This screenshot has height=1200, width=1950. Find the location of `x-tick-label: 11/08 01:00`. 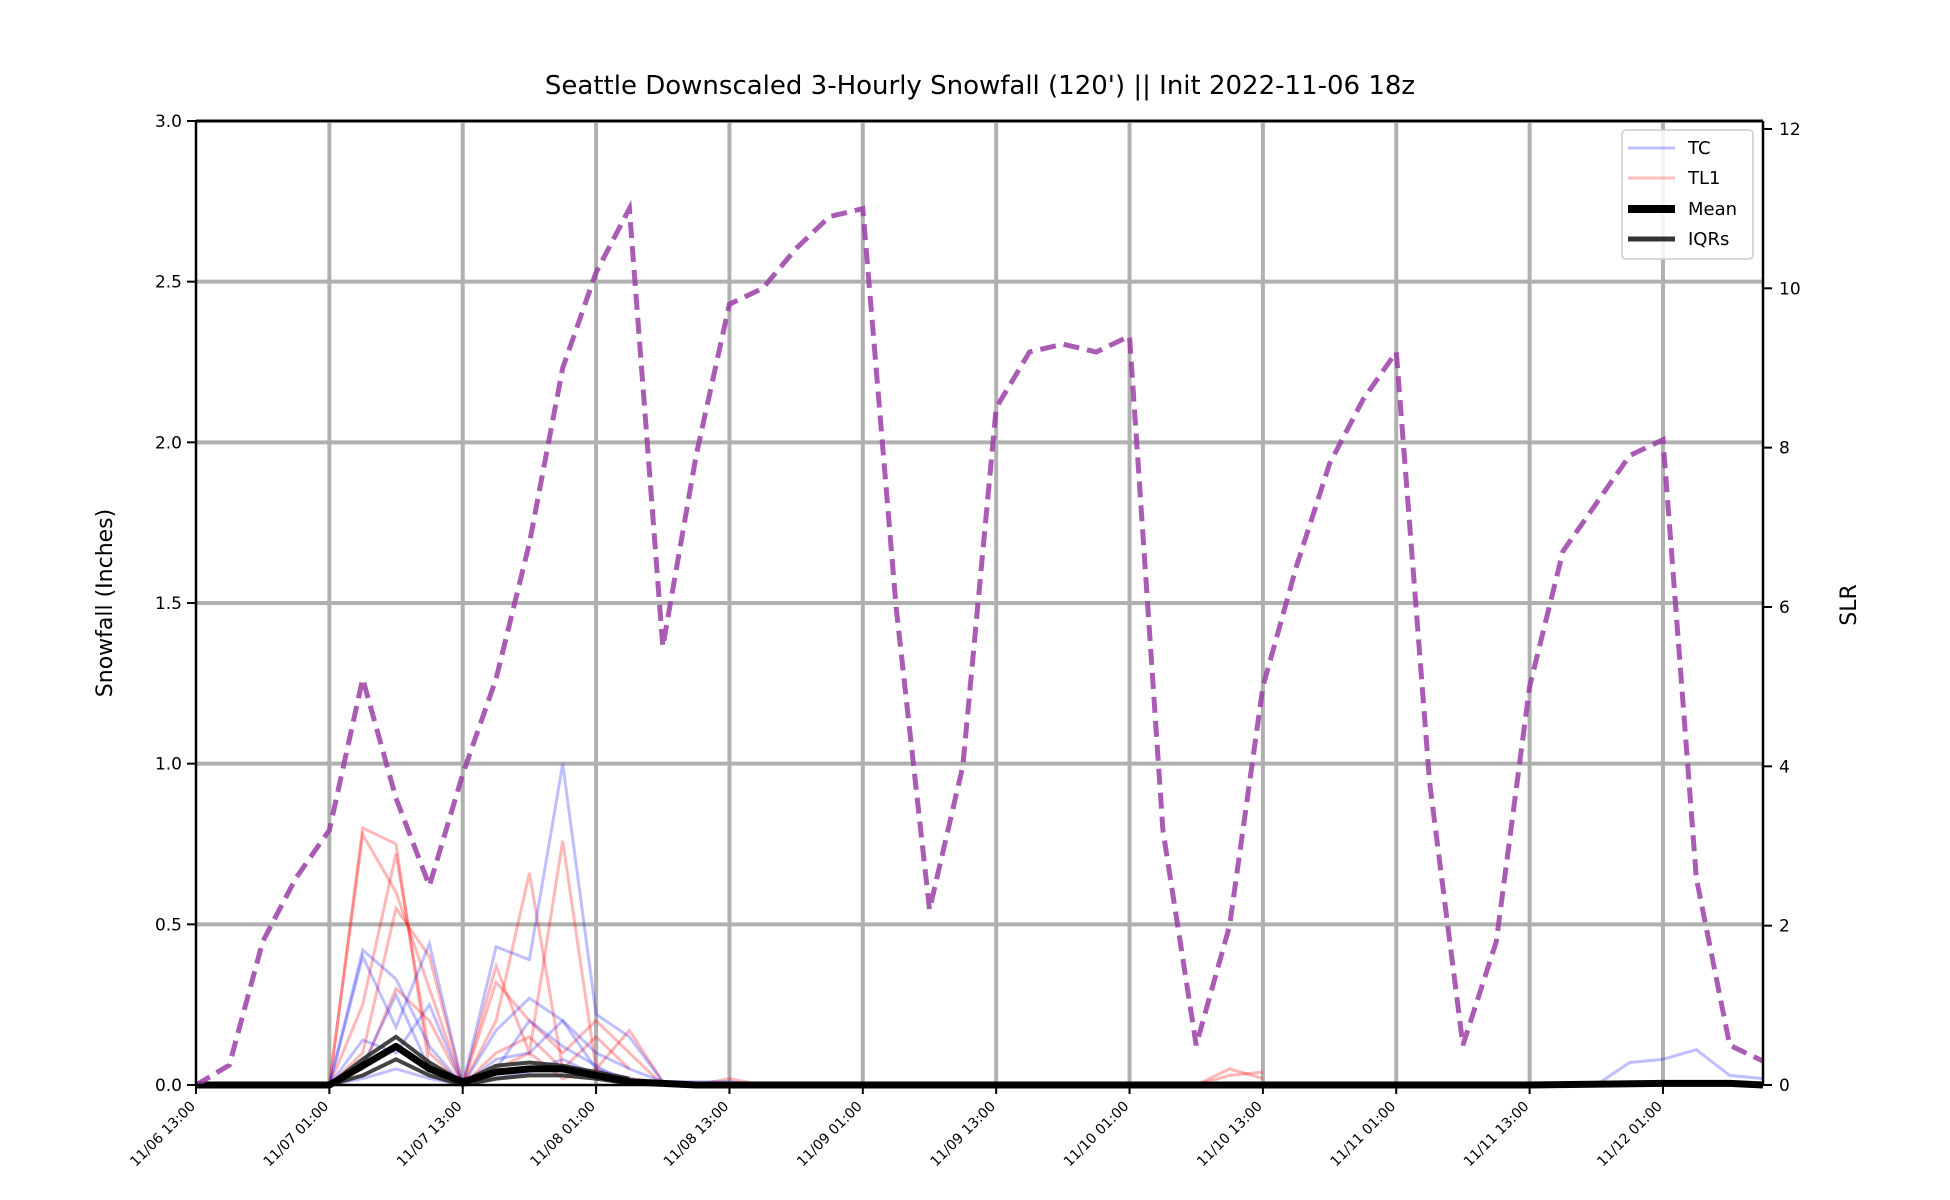

x-tick-label: 11/08 01:00 is located at coordinates (563, 1135).